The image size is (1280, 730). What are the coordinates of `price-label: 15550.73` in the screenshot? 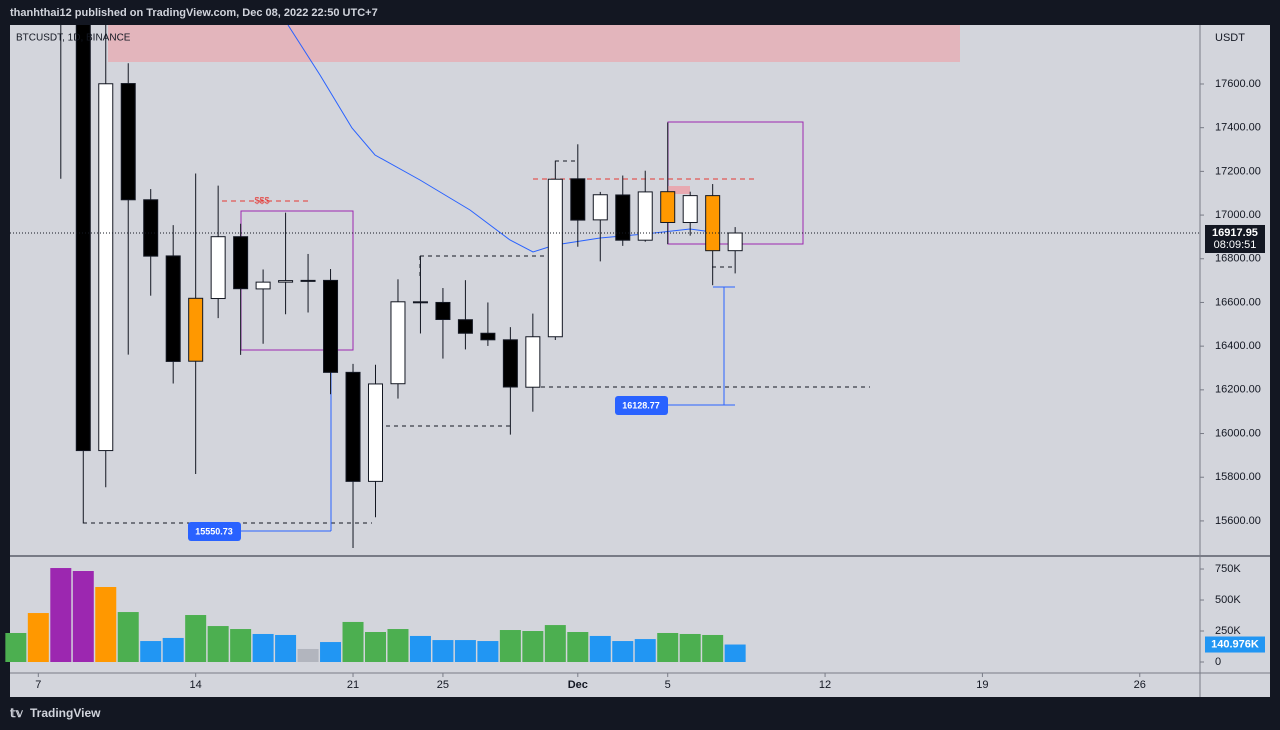 It's located at (214, 531).